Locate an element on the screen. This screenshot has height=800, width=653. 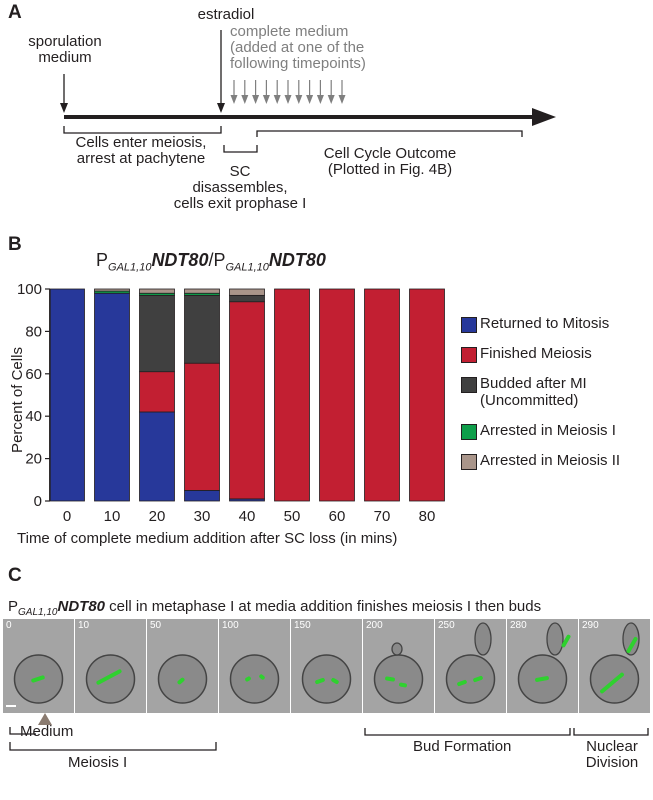
bar-segment-50-finished is located at coordinates (292, 395).